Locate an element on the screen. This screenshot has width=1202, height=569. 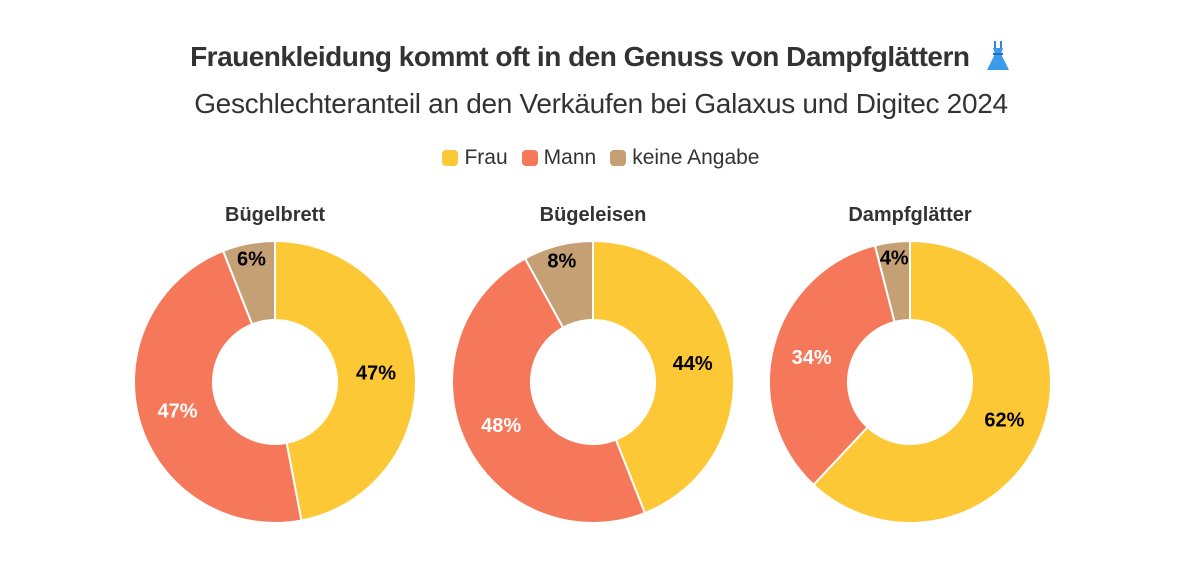
legend-swatch-mann is located at coordinates (529, 158).